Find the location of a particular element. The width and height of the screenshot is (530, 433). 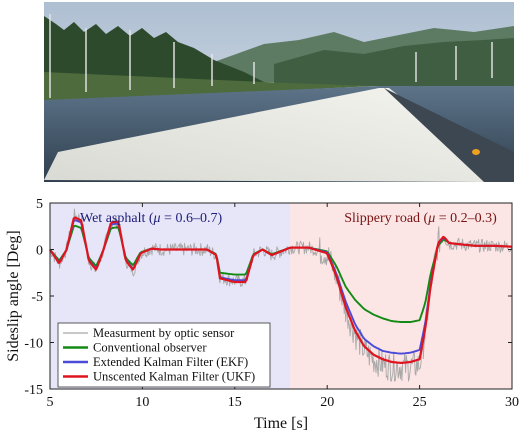

x-tick-label-1: 10 is located at coordinates (142, 402).